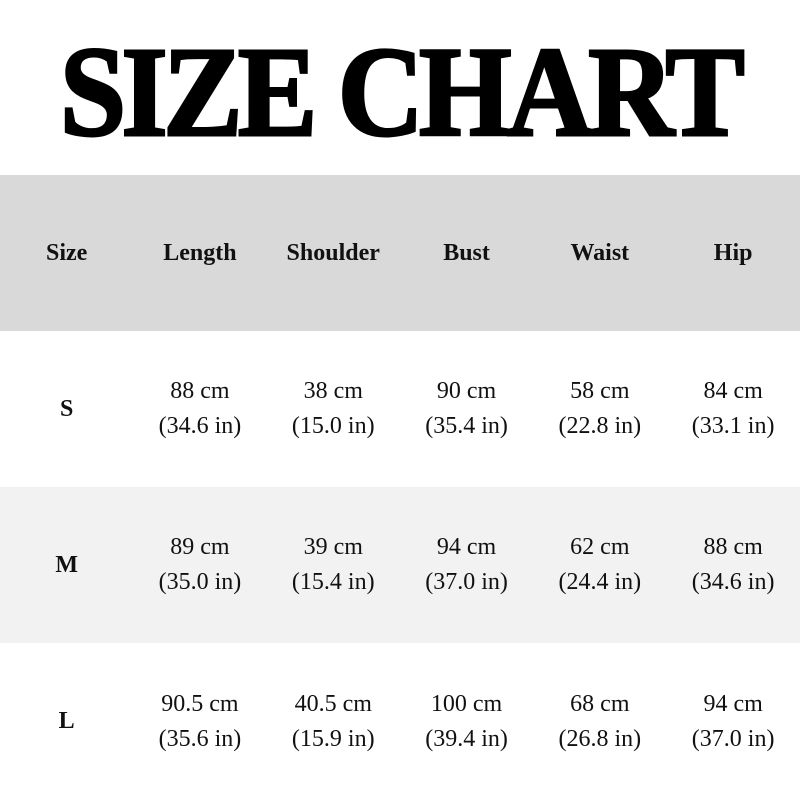  I want to click on measurement-cm: 38 cm, so click(333, 391).